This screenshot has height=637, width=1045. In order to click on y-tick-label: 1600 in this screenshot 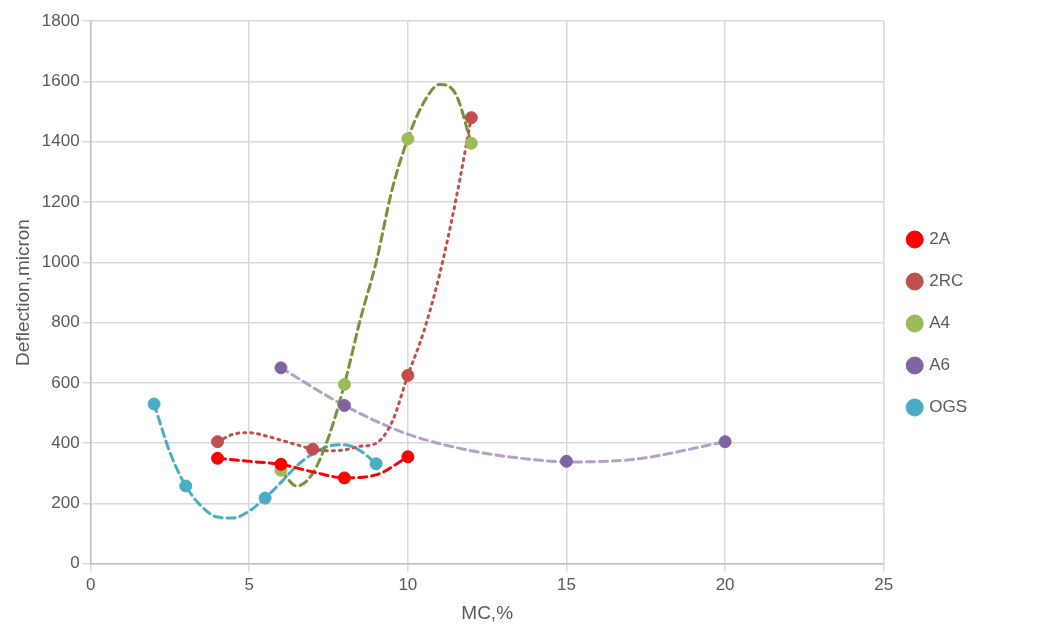, I will do `click(60, 81)`.